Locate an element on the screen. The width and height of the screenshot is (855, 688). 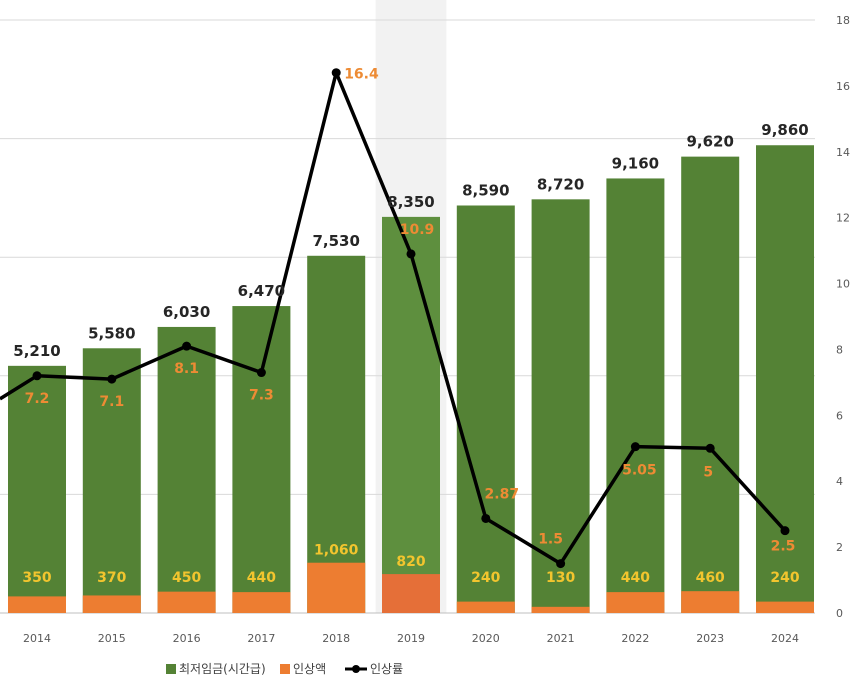
increase-bar-2021 is located at coordinates (560, 609).